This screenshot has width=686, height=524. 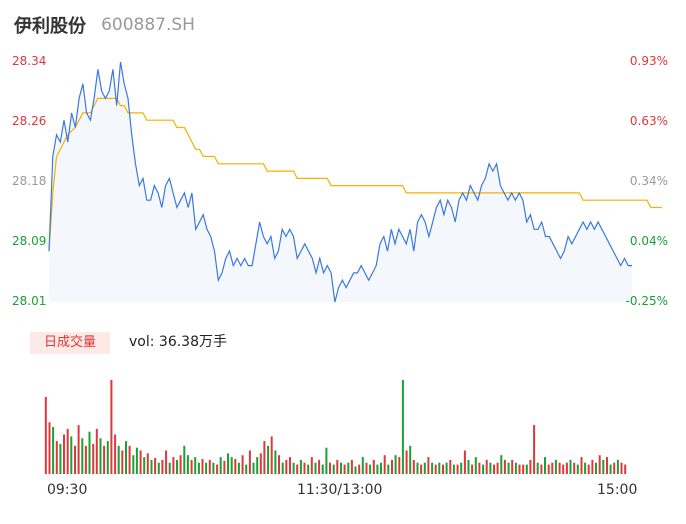 I want to click on price-tick-left: 28.26, so click(x=29, y=121).